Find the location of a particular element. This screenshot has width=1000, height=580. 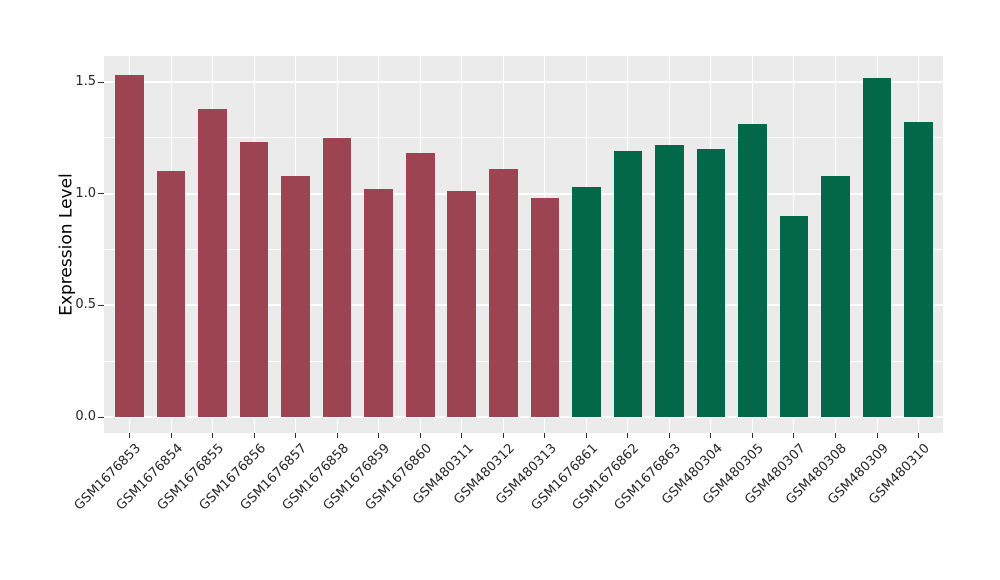

bar-GSM480309 is located at coordinates (877, 247).